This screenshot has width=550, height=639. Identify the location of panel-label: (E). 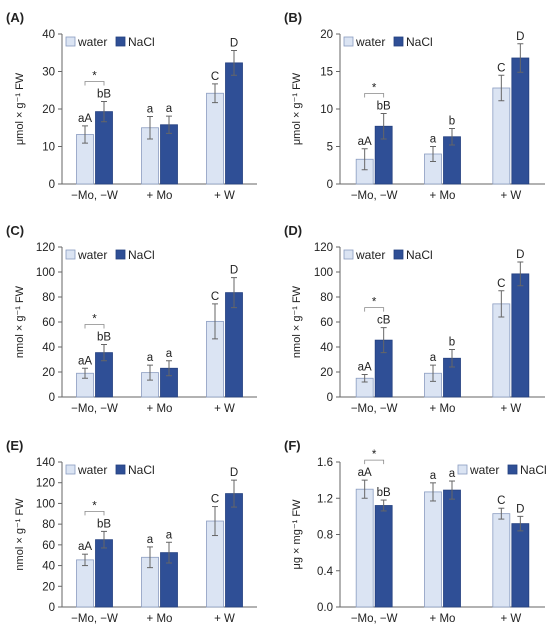
(14, 445).